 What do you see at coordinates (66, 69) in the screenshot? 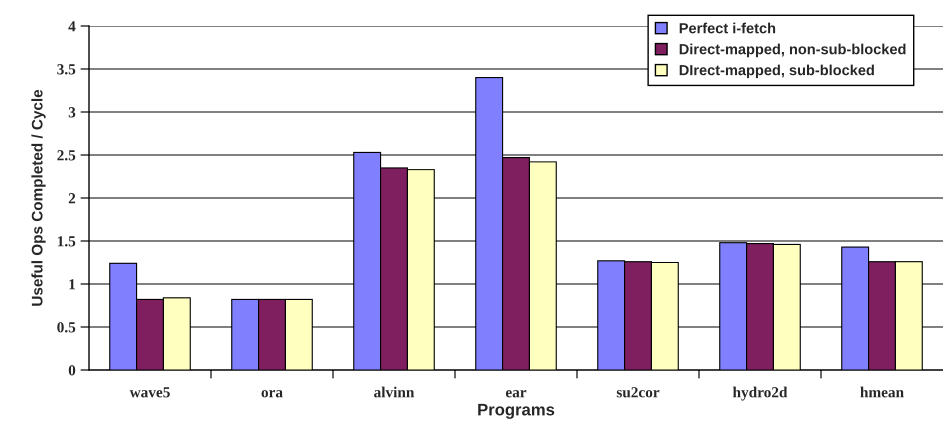
I see `y-tick-label: 3.5` at bounding box center [66, 69].